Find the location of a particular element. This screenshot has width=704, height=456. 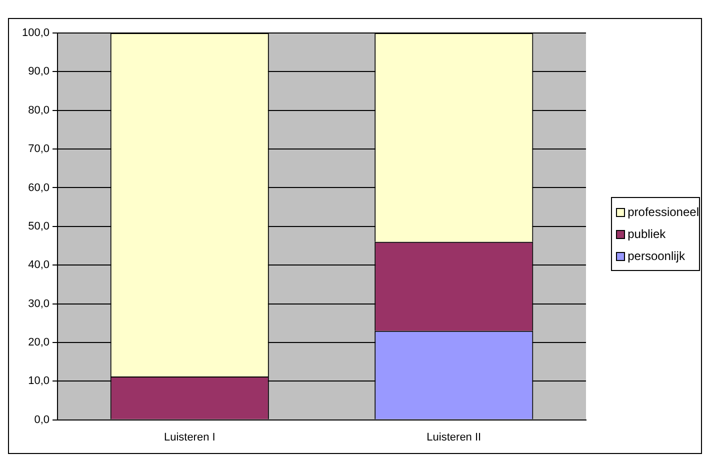

y-tick-label: 30,0 is located at coordinates (39, 304).